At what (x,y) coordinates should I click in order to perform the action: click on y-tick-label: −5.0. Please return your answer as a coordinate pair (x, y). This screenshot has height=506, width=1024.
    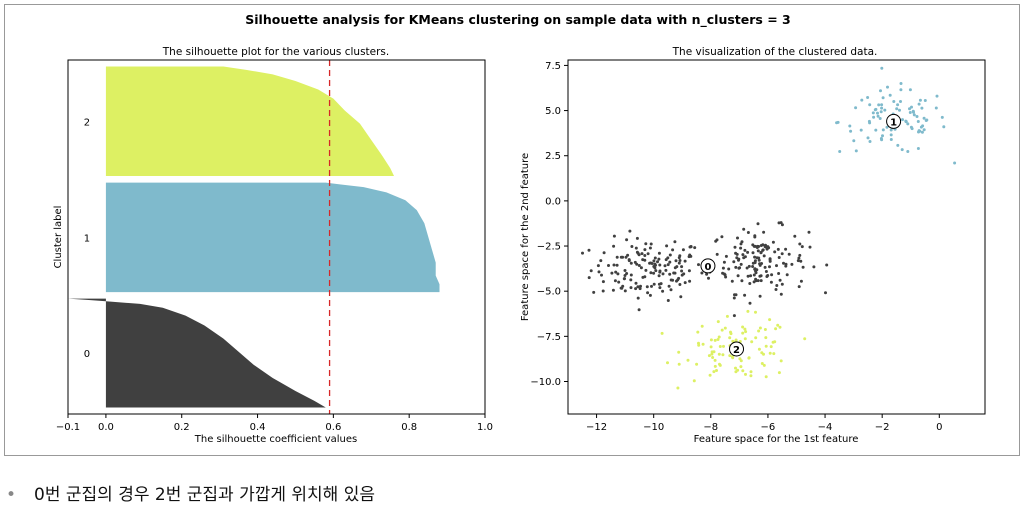
    Looking at the image, I should click on (549, 292).